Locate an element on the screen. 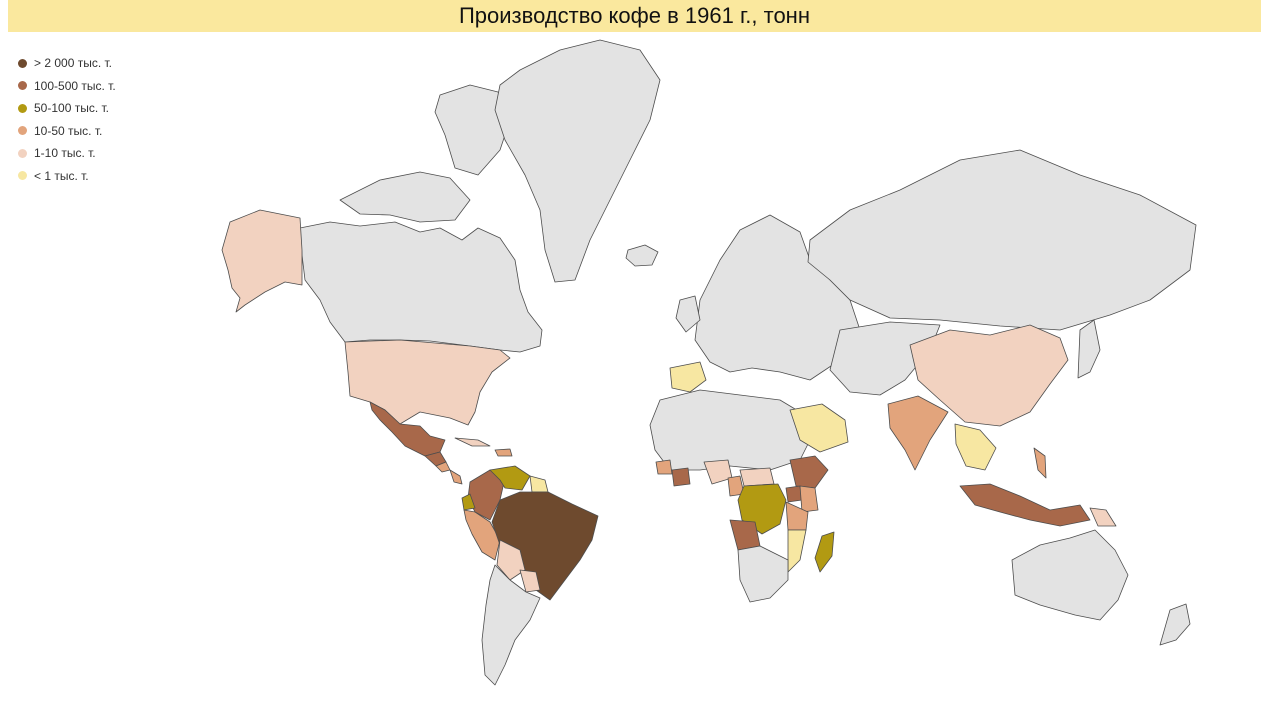  legend-item: 100-500 тыс. т. is located at coordinates (67, 86).